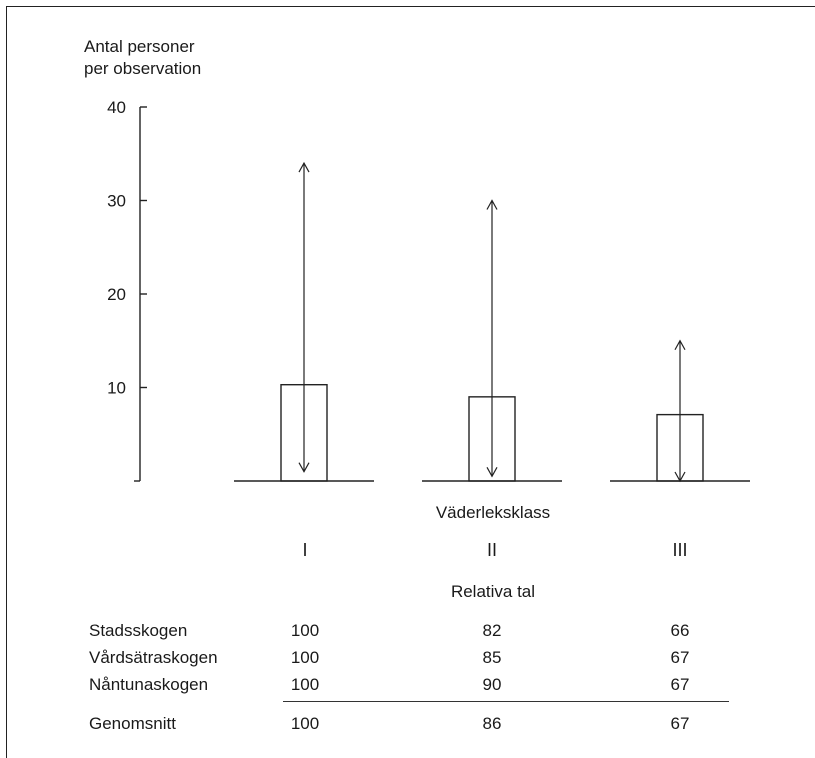  Describe the element at coordinates (491, 550) in the screenshot. I see `category-label-2: II` at that location.